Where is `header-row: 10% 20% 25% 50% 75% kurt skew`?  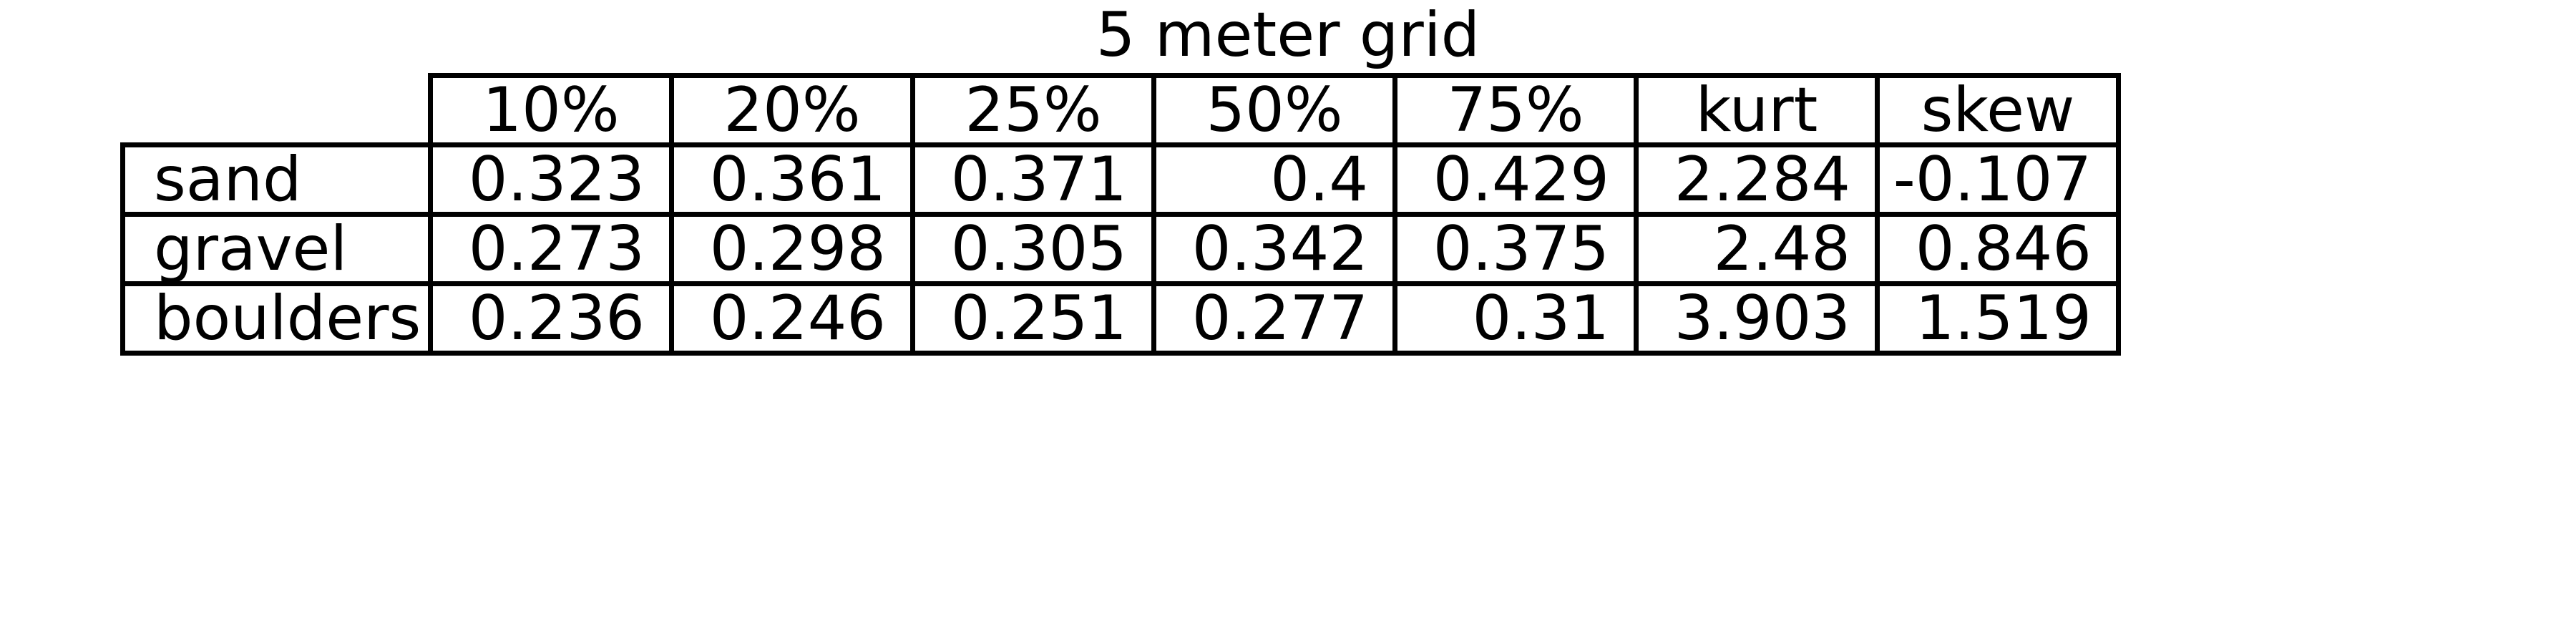 header-row: 10% 20% 25% 50% 75% kurt skew is located at coordinates (1122, 110).